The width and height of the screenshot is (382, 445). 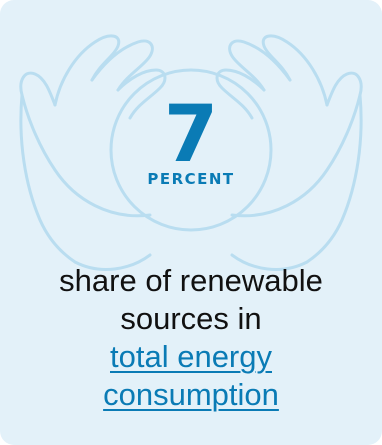 What do you see at coordinates (191, 318) in the screenshot?
I see `description-line-2: sources in` at bounding box center [191, 318].